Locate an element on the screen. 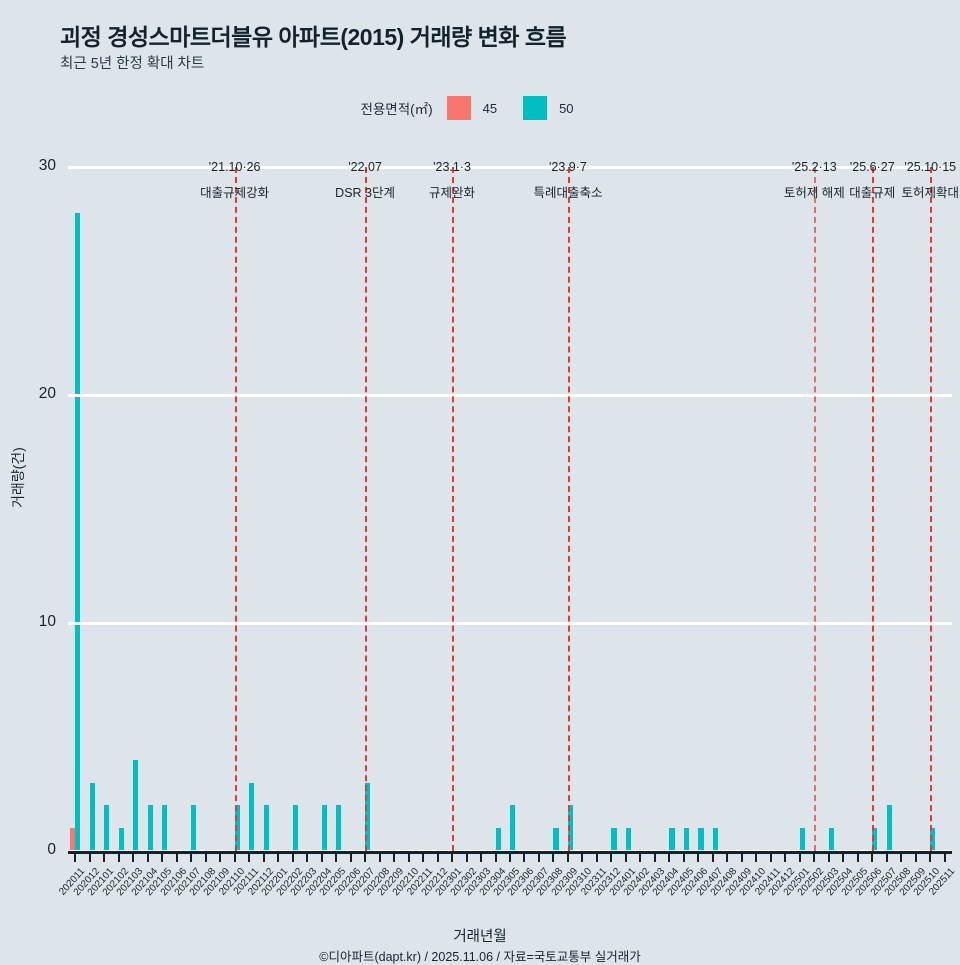  chart-legend: 전용면적(㎡) 45 50 is located at coordinates (480, 108).